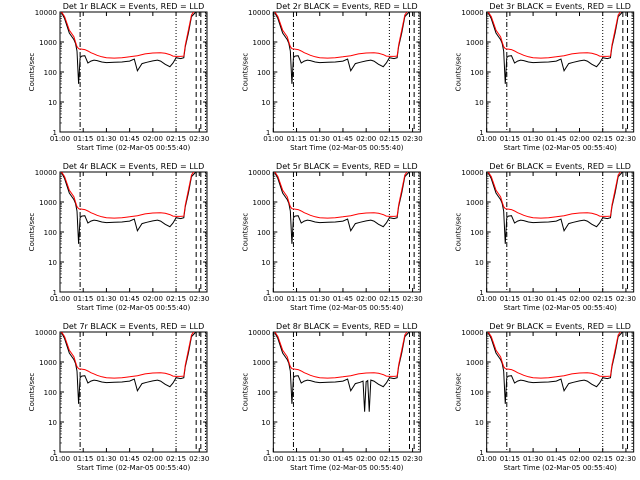 Image resolution: width=640 pixels, height=480 pixels. I want to click on panel-title: Det 1r BLACK = Events, RED = LLD, so click(134, 6).